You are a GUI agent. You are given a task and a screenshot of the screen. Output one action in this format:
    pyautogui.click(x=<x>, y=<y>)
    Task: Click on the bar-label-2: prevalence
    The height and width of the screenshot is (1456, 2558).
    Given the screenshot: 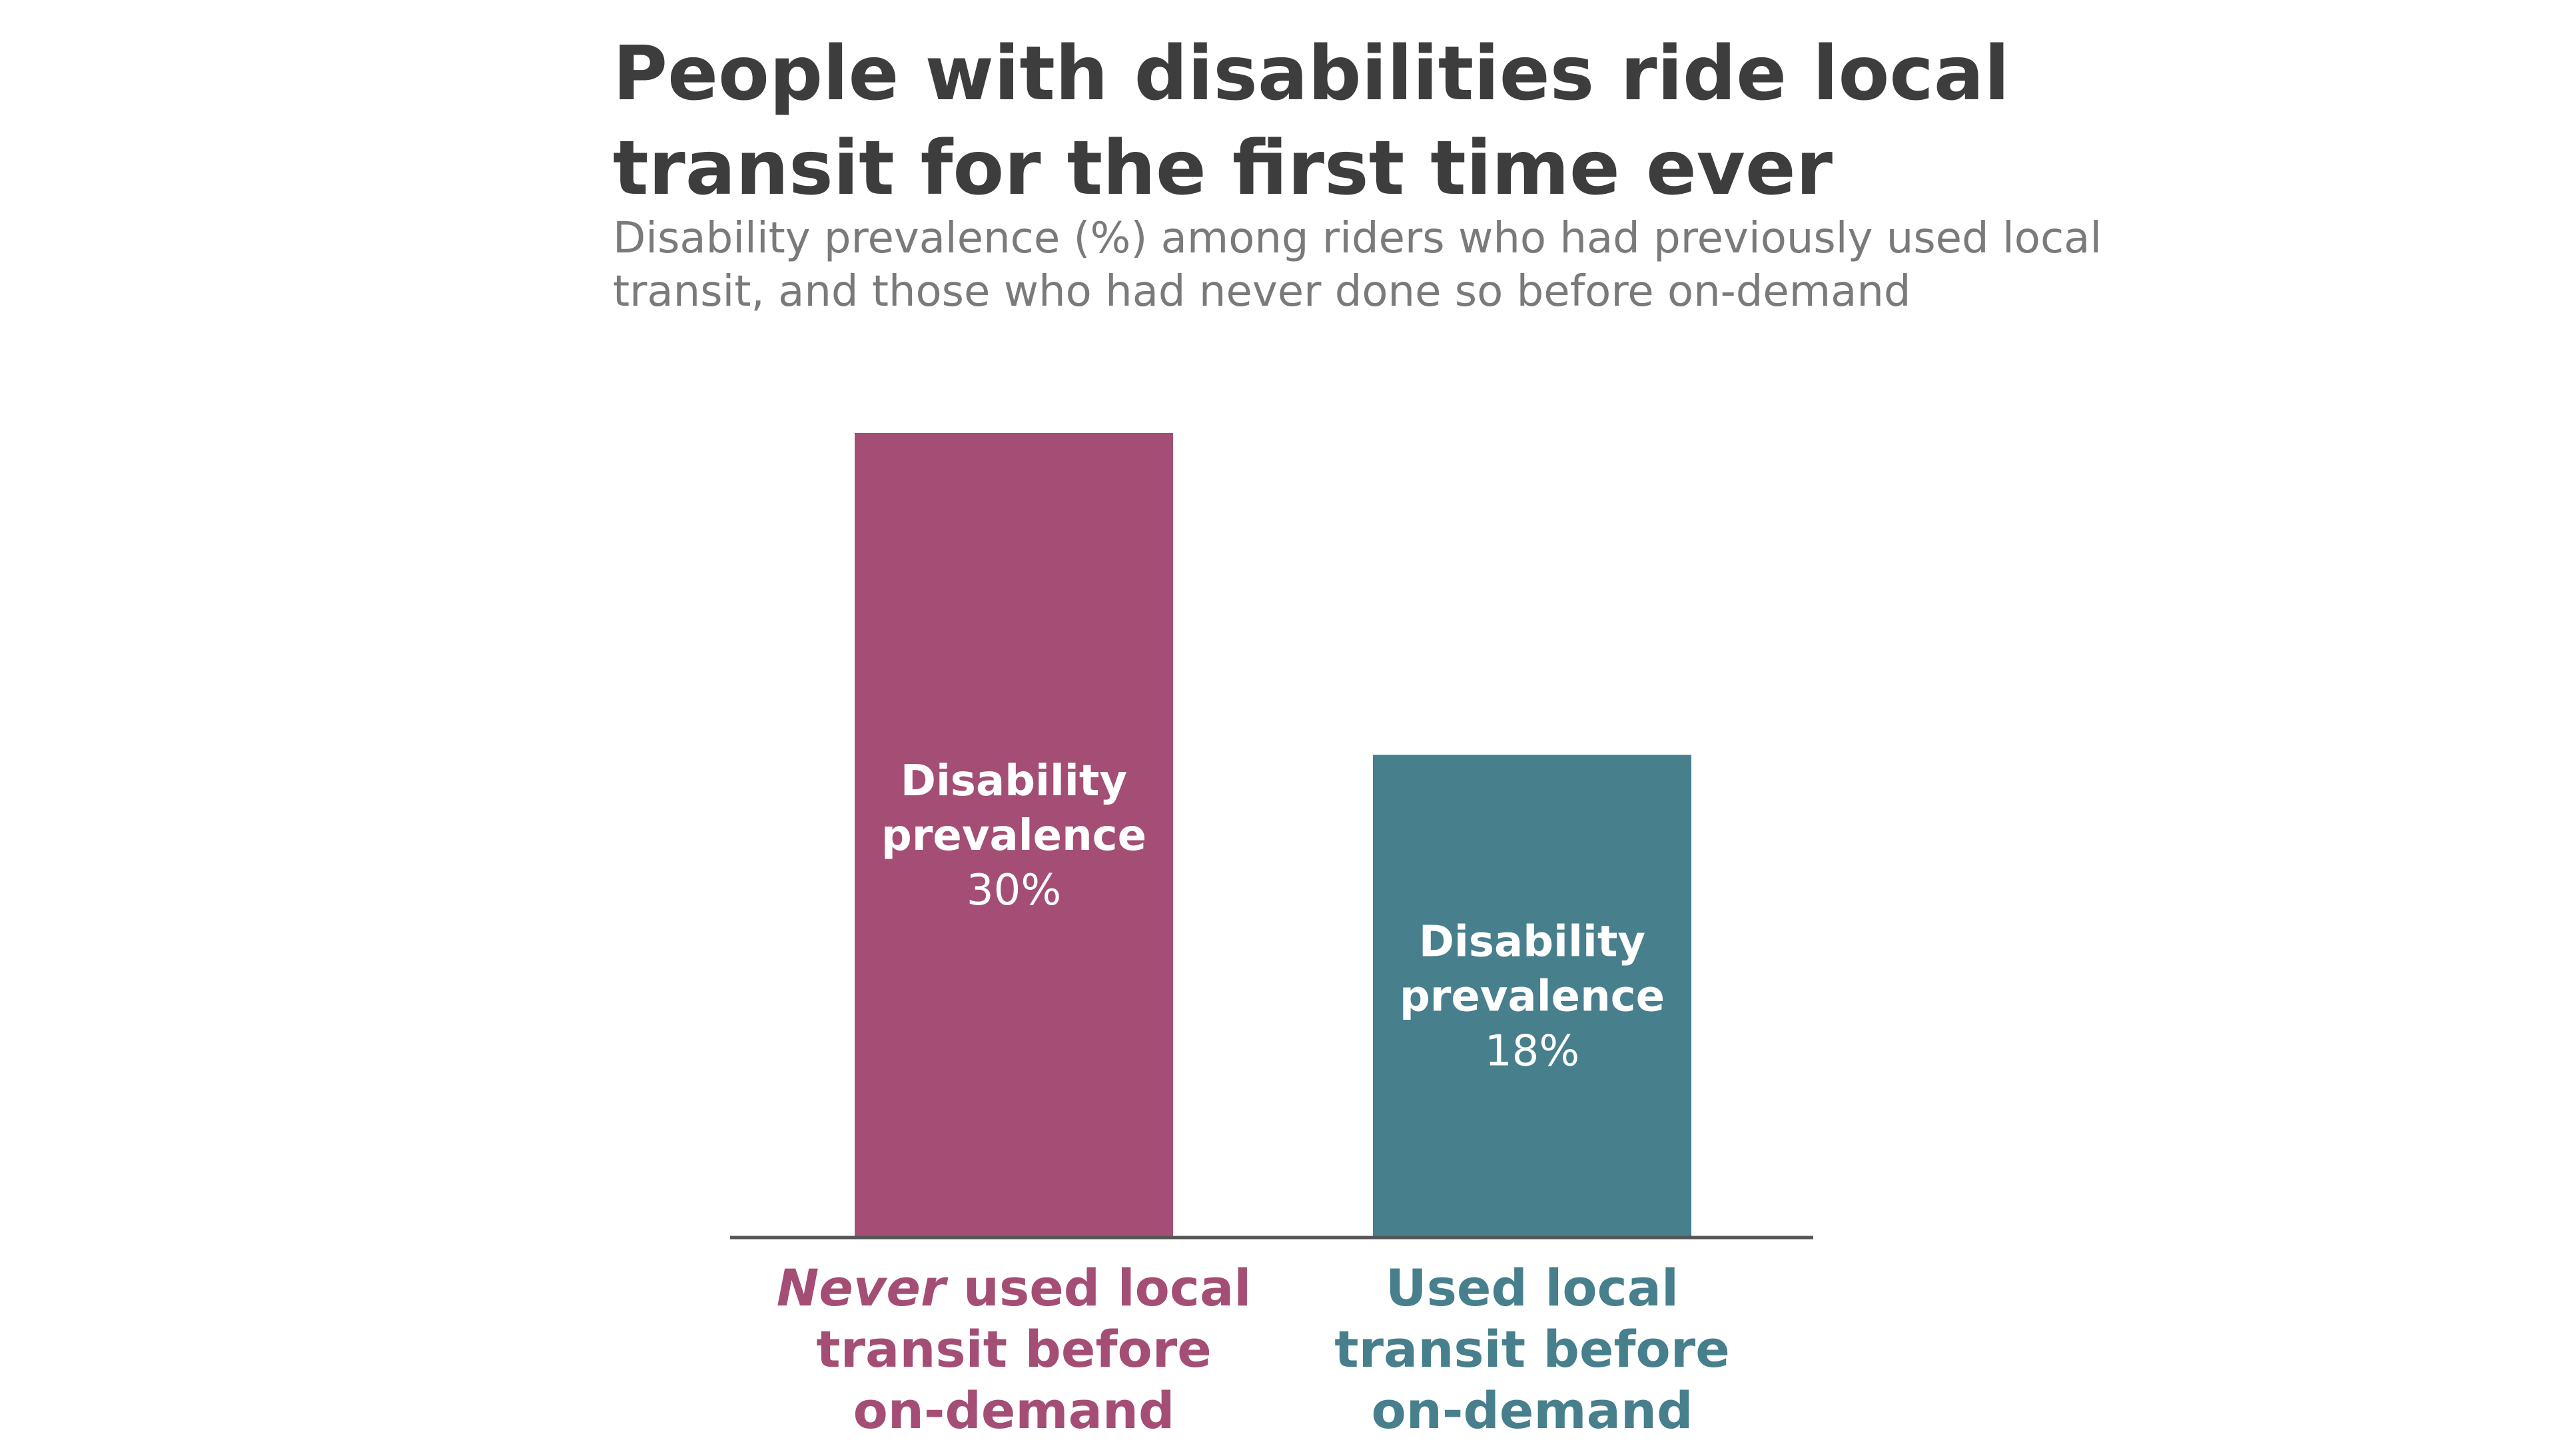 What is the action you would take?
    pyautogui.click(x=1532, y=997)
    